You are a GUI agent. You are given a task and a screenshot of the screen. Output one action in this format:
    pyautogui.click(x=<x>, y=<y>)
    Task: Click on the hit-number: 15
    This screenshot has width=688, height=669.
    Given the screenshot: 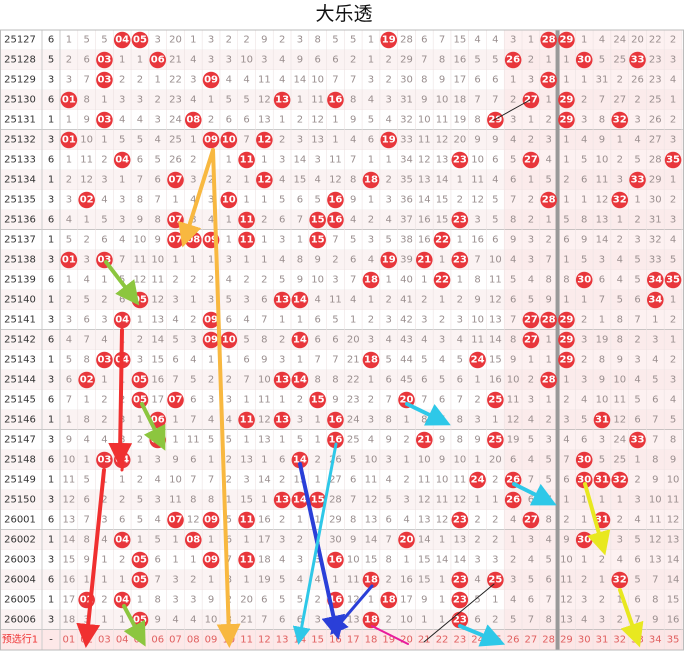 What is the action you would take?
    pyautogui.click(x=318, y=220)
    